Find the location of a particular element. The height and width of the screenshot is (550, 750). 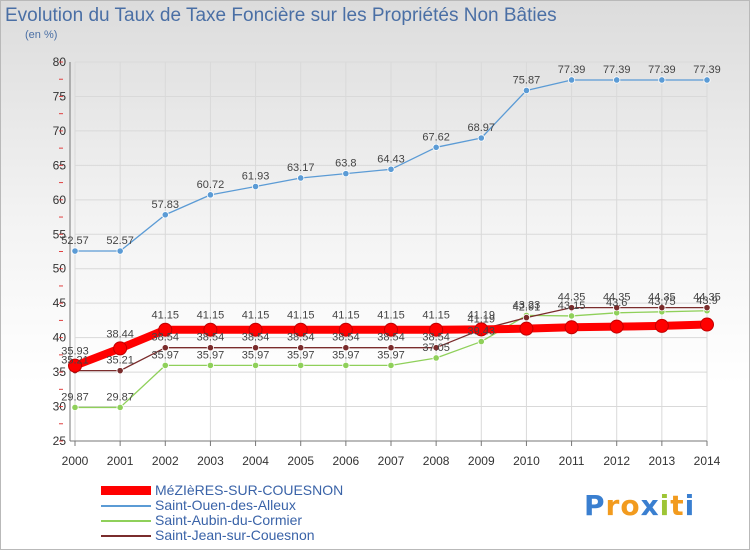

data-label: 63.17 is located at coordinates (301, 168).